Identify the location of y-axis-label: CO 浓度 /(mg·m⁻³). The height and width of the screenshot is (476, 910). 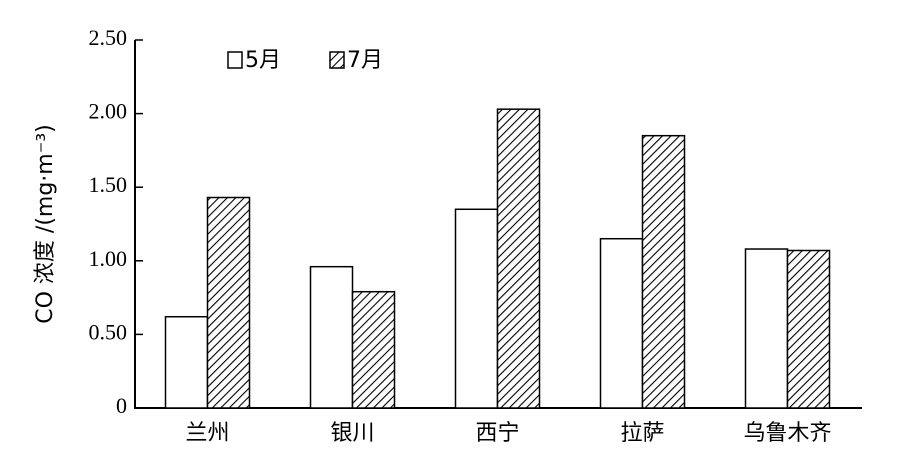
(45, 224).